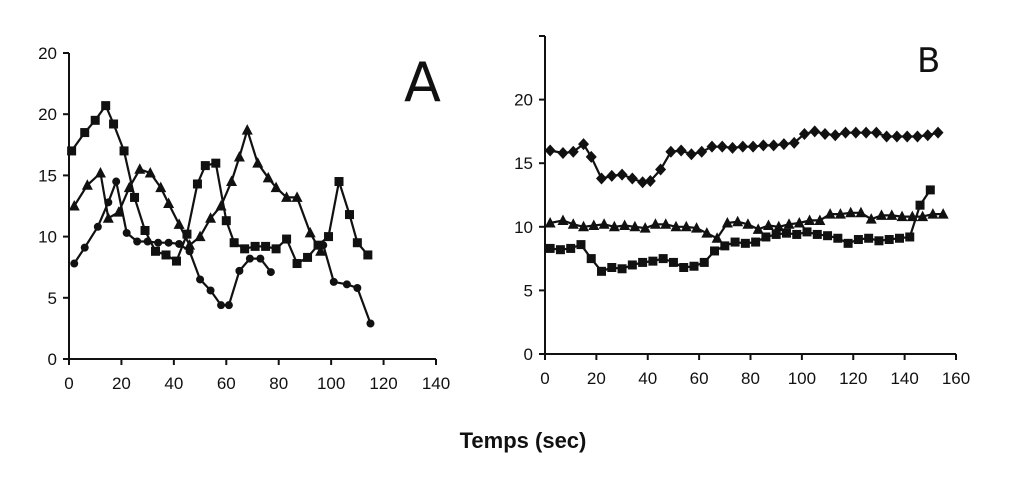  I want to click on x-tick-label-b: 120, so click(853, 378).